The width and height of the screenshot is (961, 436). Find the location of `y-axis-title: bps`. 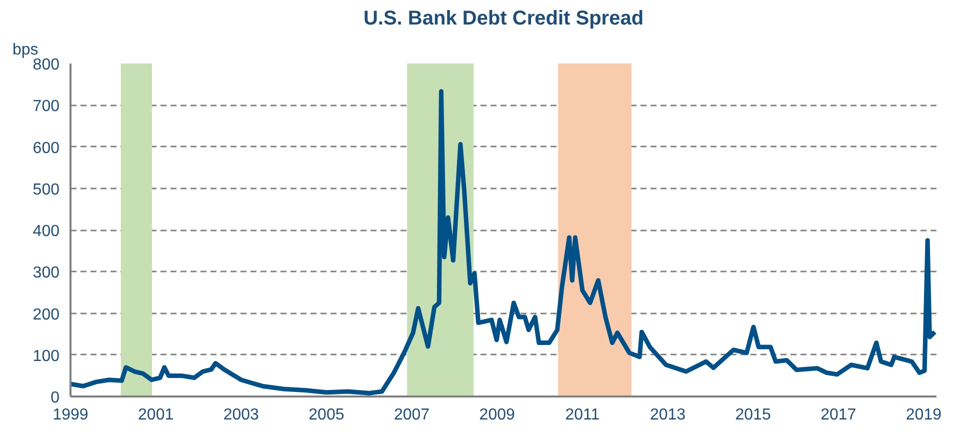

y-axis-title: bps is located at coordinates (25, 50).